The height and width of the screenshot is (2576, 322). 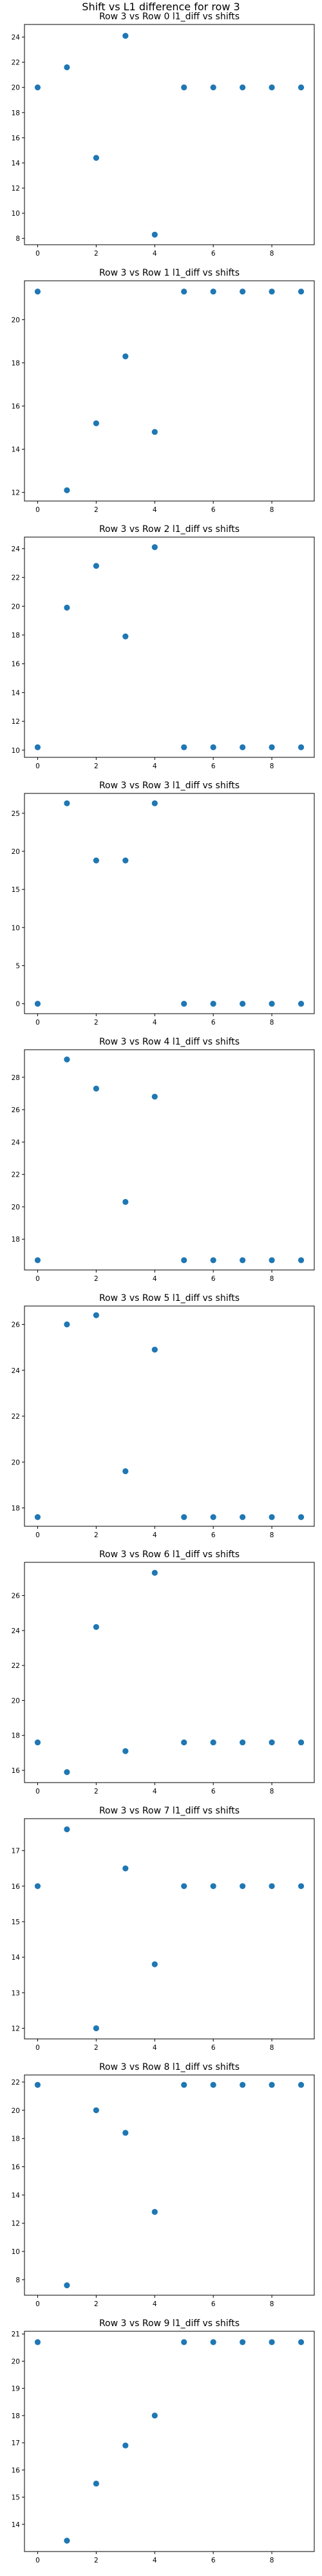 What do you see at coordinates (16, 1631) in the screenshot?
I see `y-tick-label: 24` at bounding box center [16, 1631].